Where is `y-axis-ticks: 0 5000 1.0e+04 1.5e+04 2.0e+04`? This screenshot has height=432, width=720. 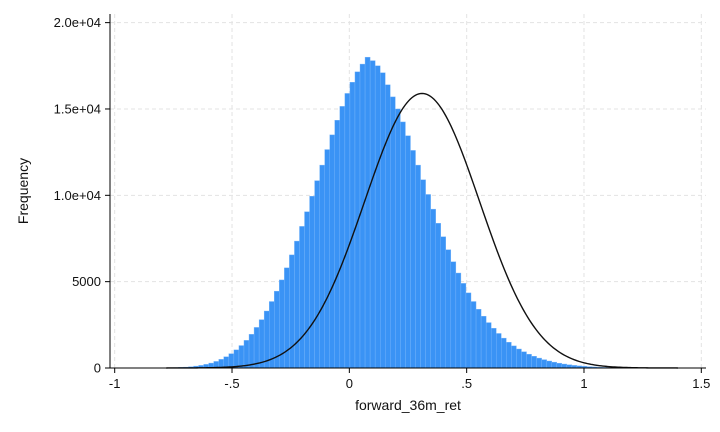
y-axis-ticks: 0 5000 1.0e+04 1.5e+04 2.0e+04 is located at coordinates (82, 195).